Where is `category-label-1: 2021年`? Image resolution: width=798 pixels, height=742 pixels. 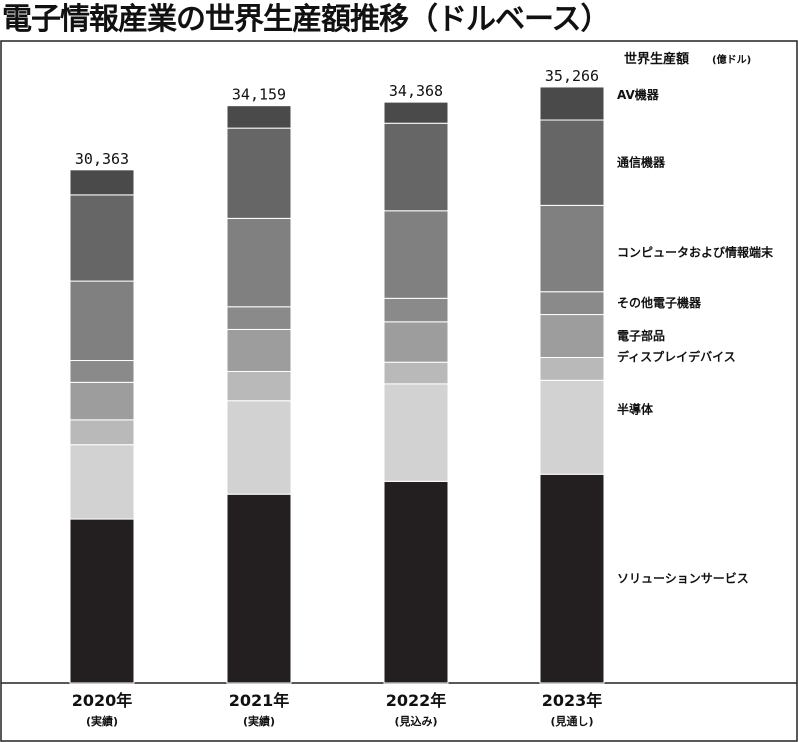
category-label-1: 2021年 is located at coordinates (259, 700).